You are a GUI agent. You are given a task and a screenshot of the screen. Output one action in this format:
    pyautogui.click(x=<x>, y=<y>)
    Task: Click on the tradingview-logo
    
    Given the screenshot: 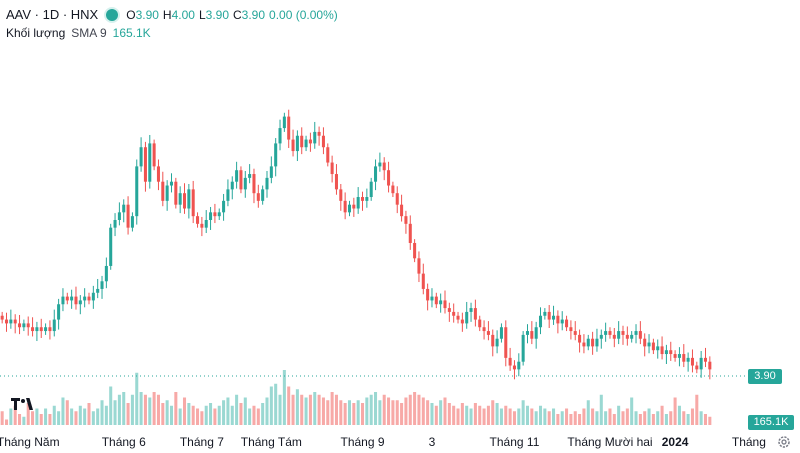 What is the action you would take?
    pyautogui.click(x=23, y=404)
    